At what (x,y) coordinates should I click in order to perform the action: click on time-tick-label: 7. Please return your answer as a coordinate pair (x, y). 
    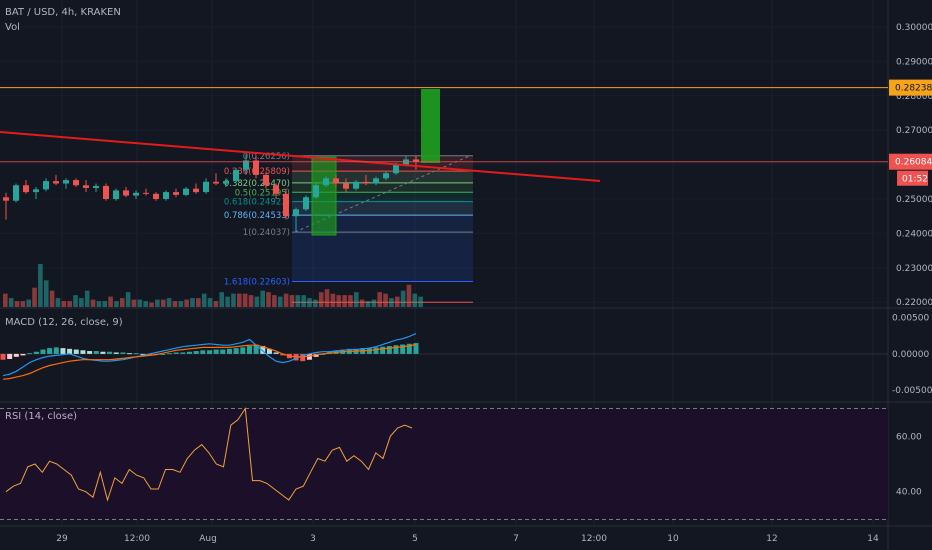
    Looking at the image, I should click on (516, 539).